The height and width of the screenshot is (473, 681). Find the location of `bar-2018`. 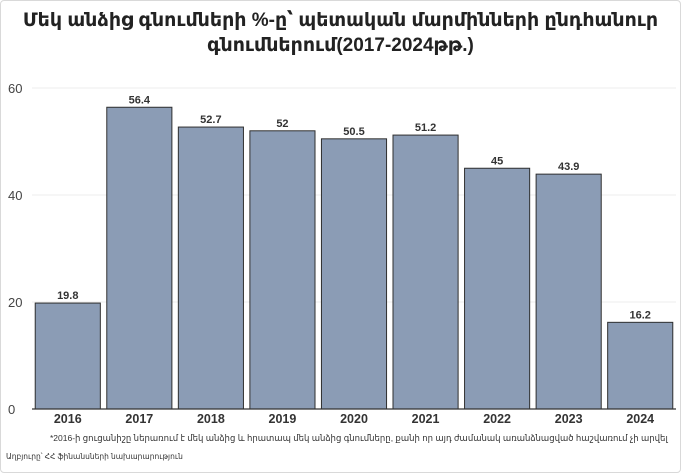

bar-2018 is located at coordinates (210, 268).